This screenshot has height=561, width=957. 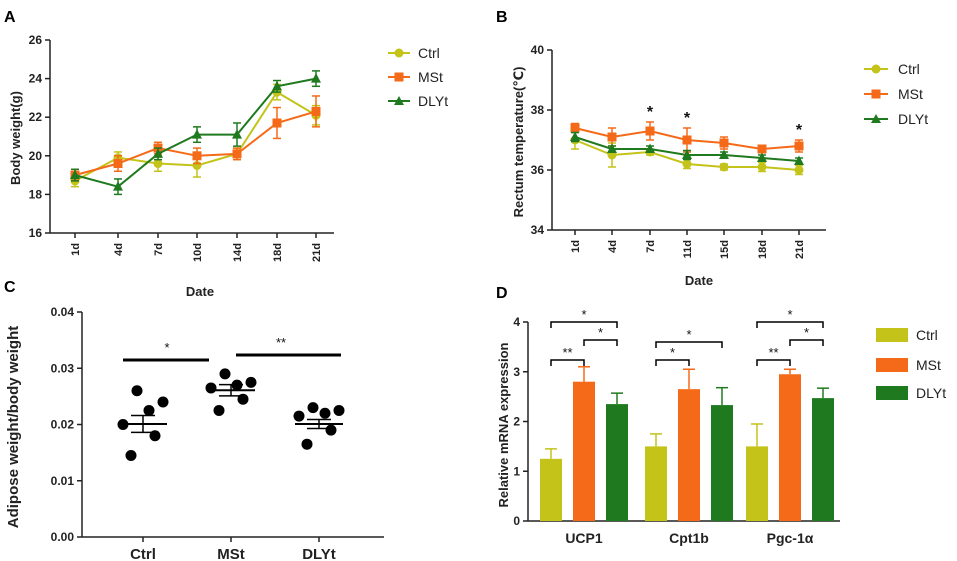 I want to click on panel-b-annotation-0: *, so click(x=650, y=112).